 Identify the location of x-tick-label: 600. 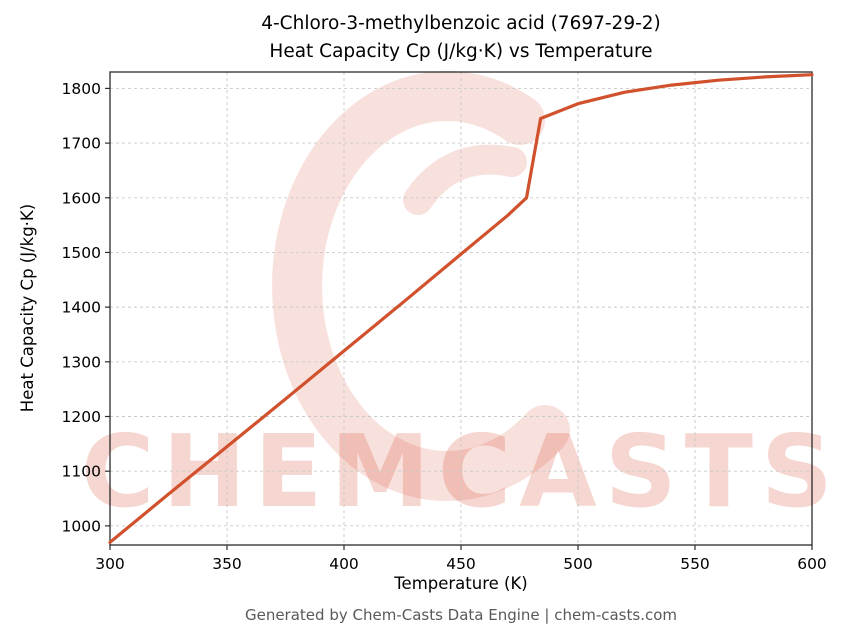
(812, 564).